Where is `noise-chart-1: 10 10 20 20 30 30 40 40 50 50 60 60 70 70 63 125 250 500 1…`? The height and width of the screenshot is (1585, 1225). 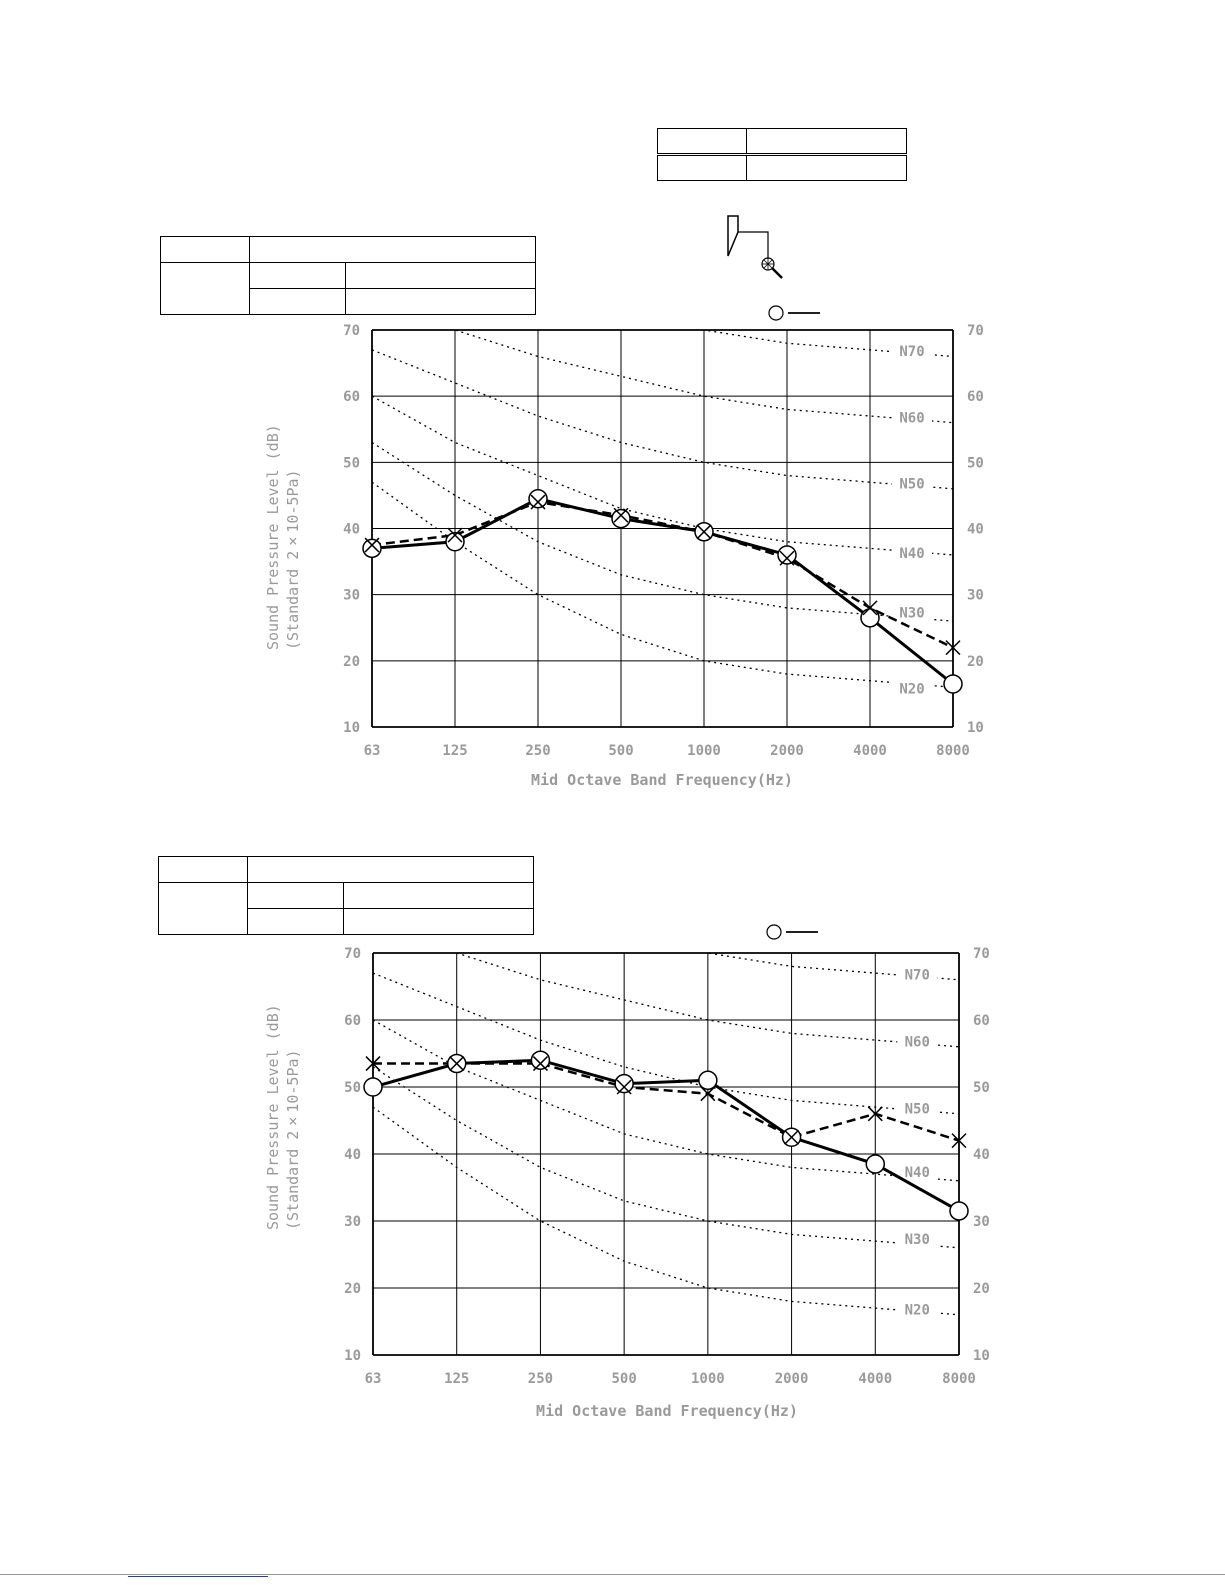
noise-chart-1: 10 10 20 20 30 30 40 40 50 50 60 60 70 70 63 125 250 500 1… is located at coordinates (663, 541).